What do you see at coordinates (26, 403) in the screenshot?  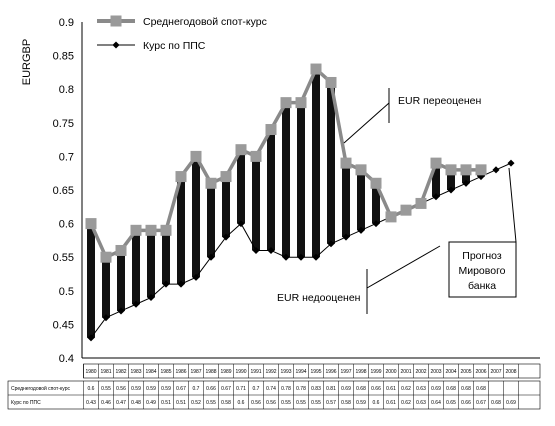 I see `table-row-label: Курс по ППС` at bounding box center [26, 403].